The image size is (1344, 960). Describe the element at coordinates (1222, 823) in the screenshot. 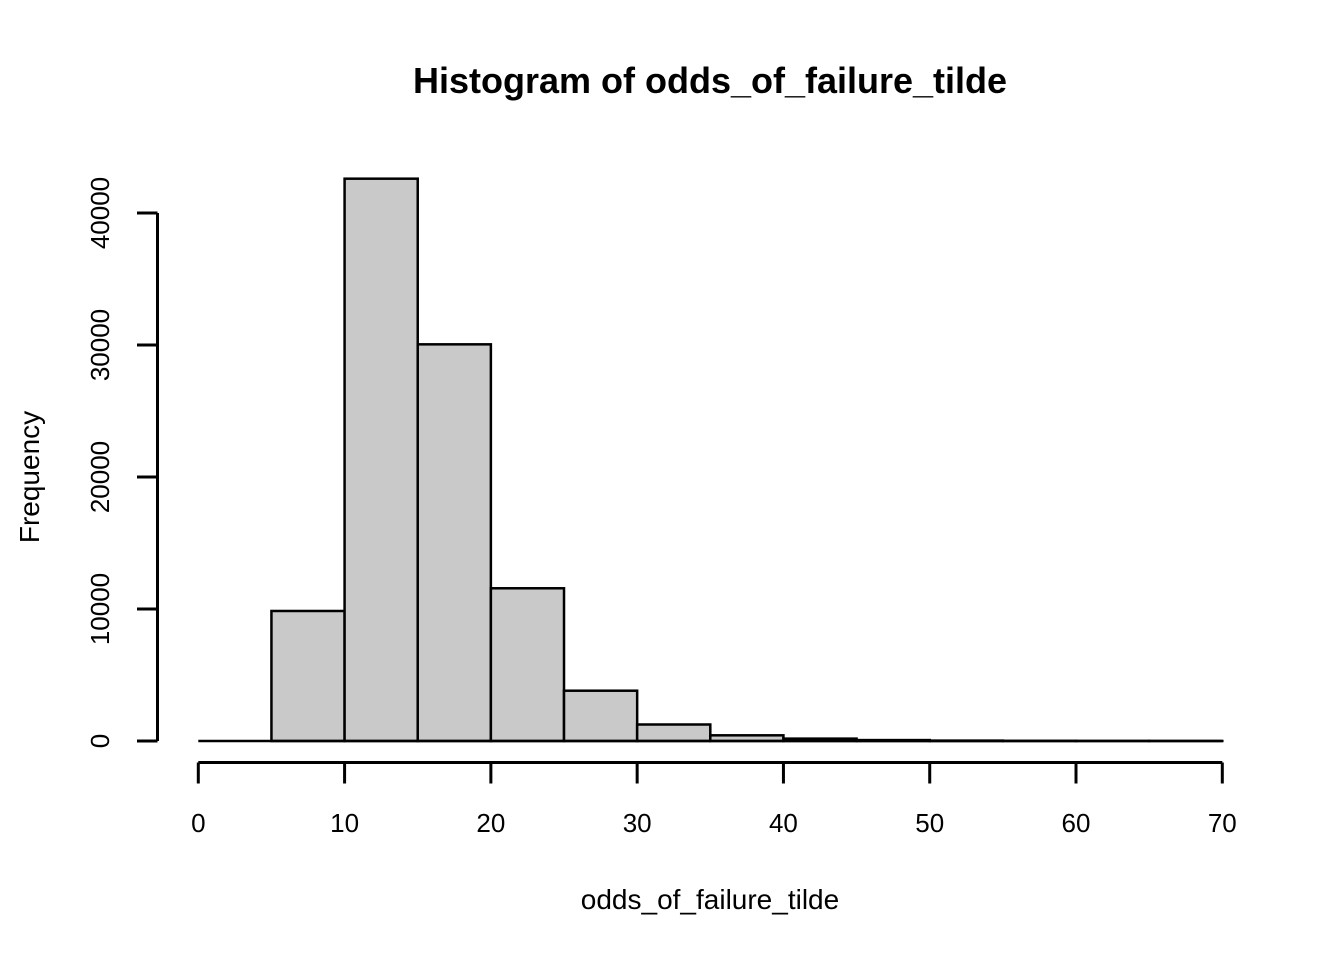

I see `x-axis-tick-label: 70` at that location.